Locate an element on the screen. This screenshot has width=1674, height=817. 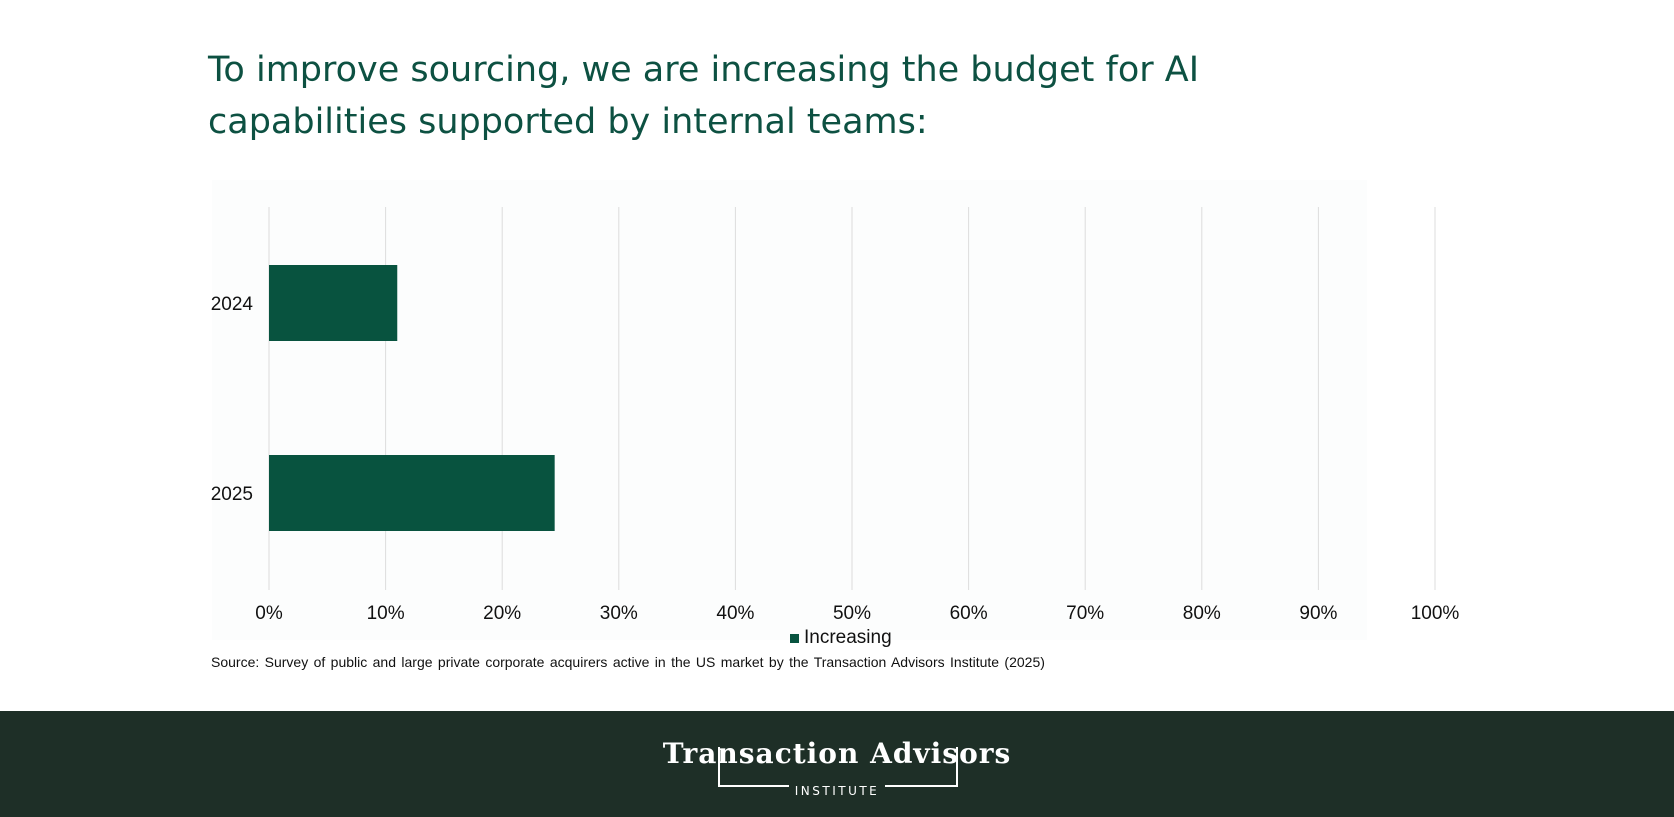
x-tick-label: 20% is located at coordinates (502, 613).